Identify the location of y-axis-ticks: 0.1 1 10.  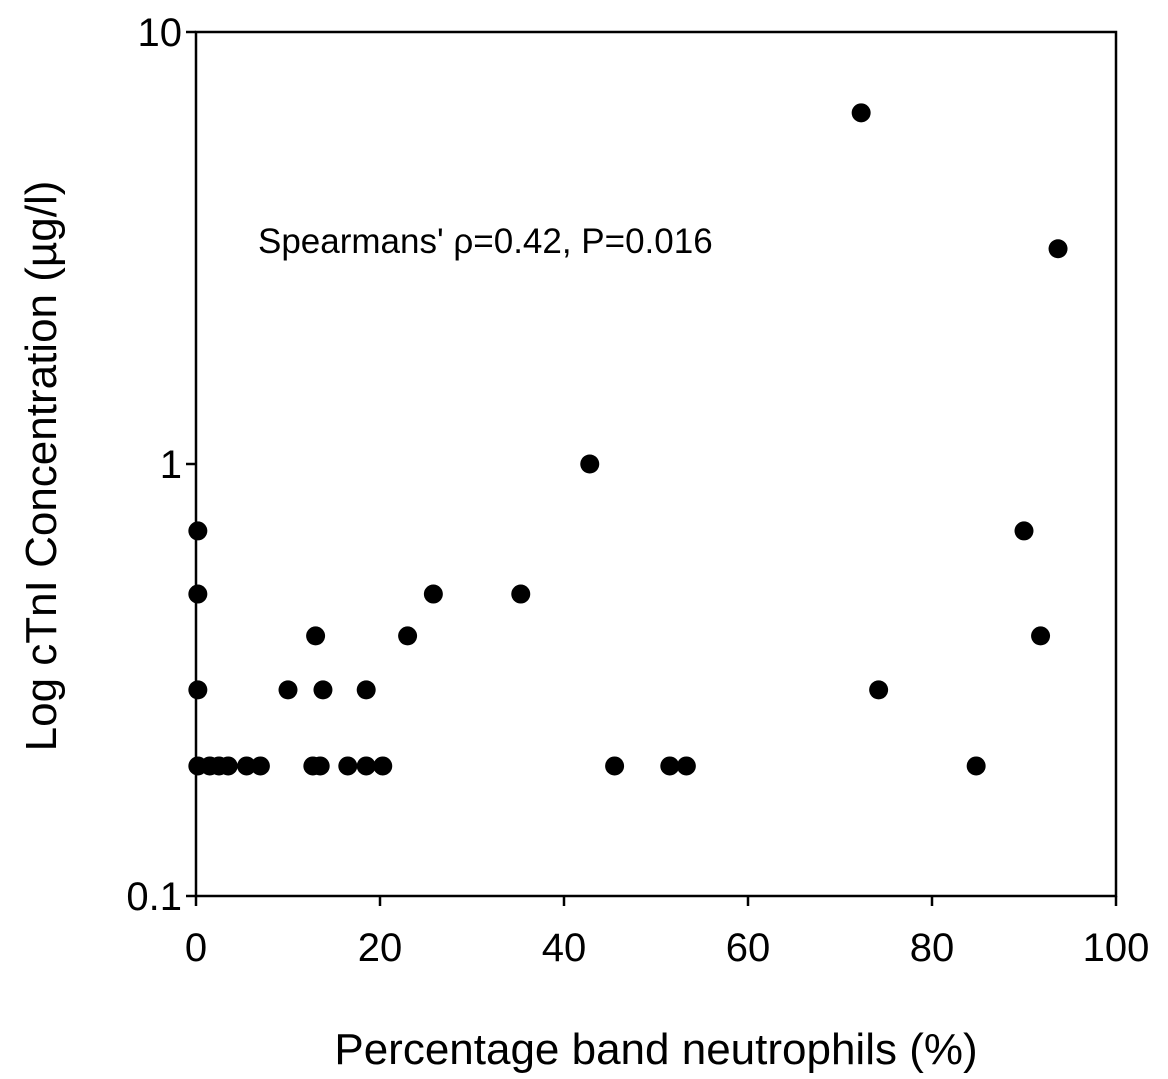
(161, 465).